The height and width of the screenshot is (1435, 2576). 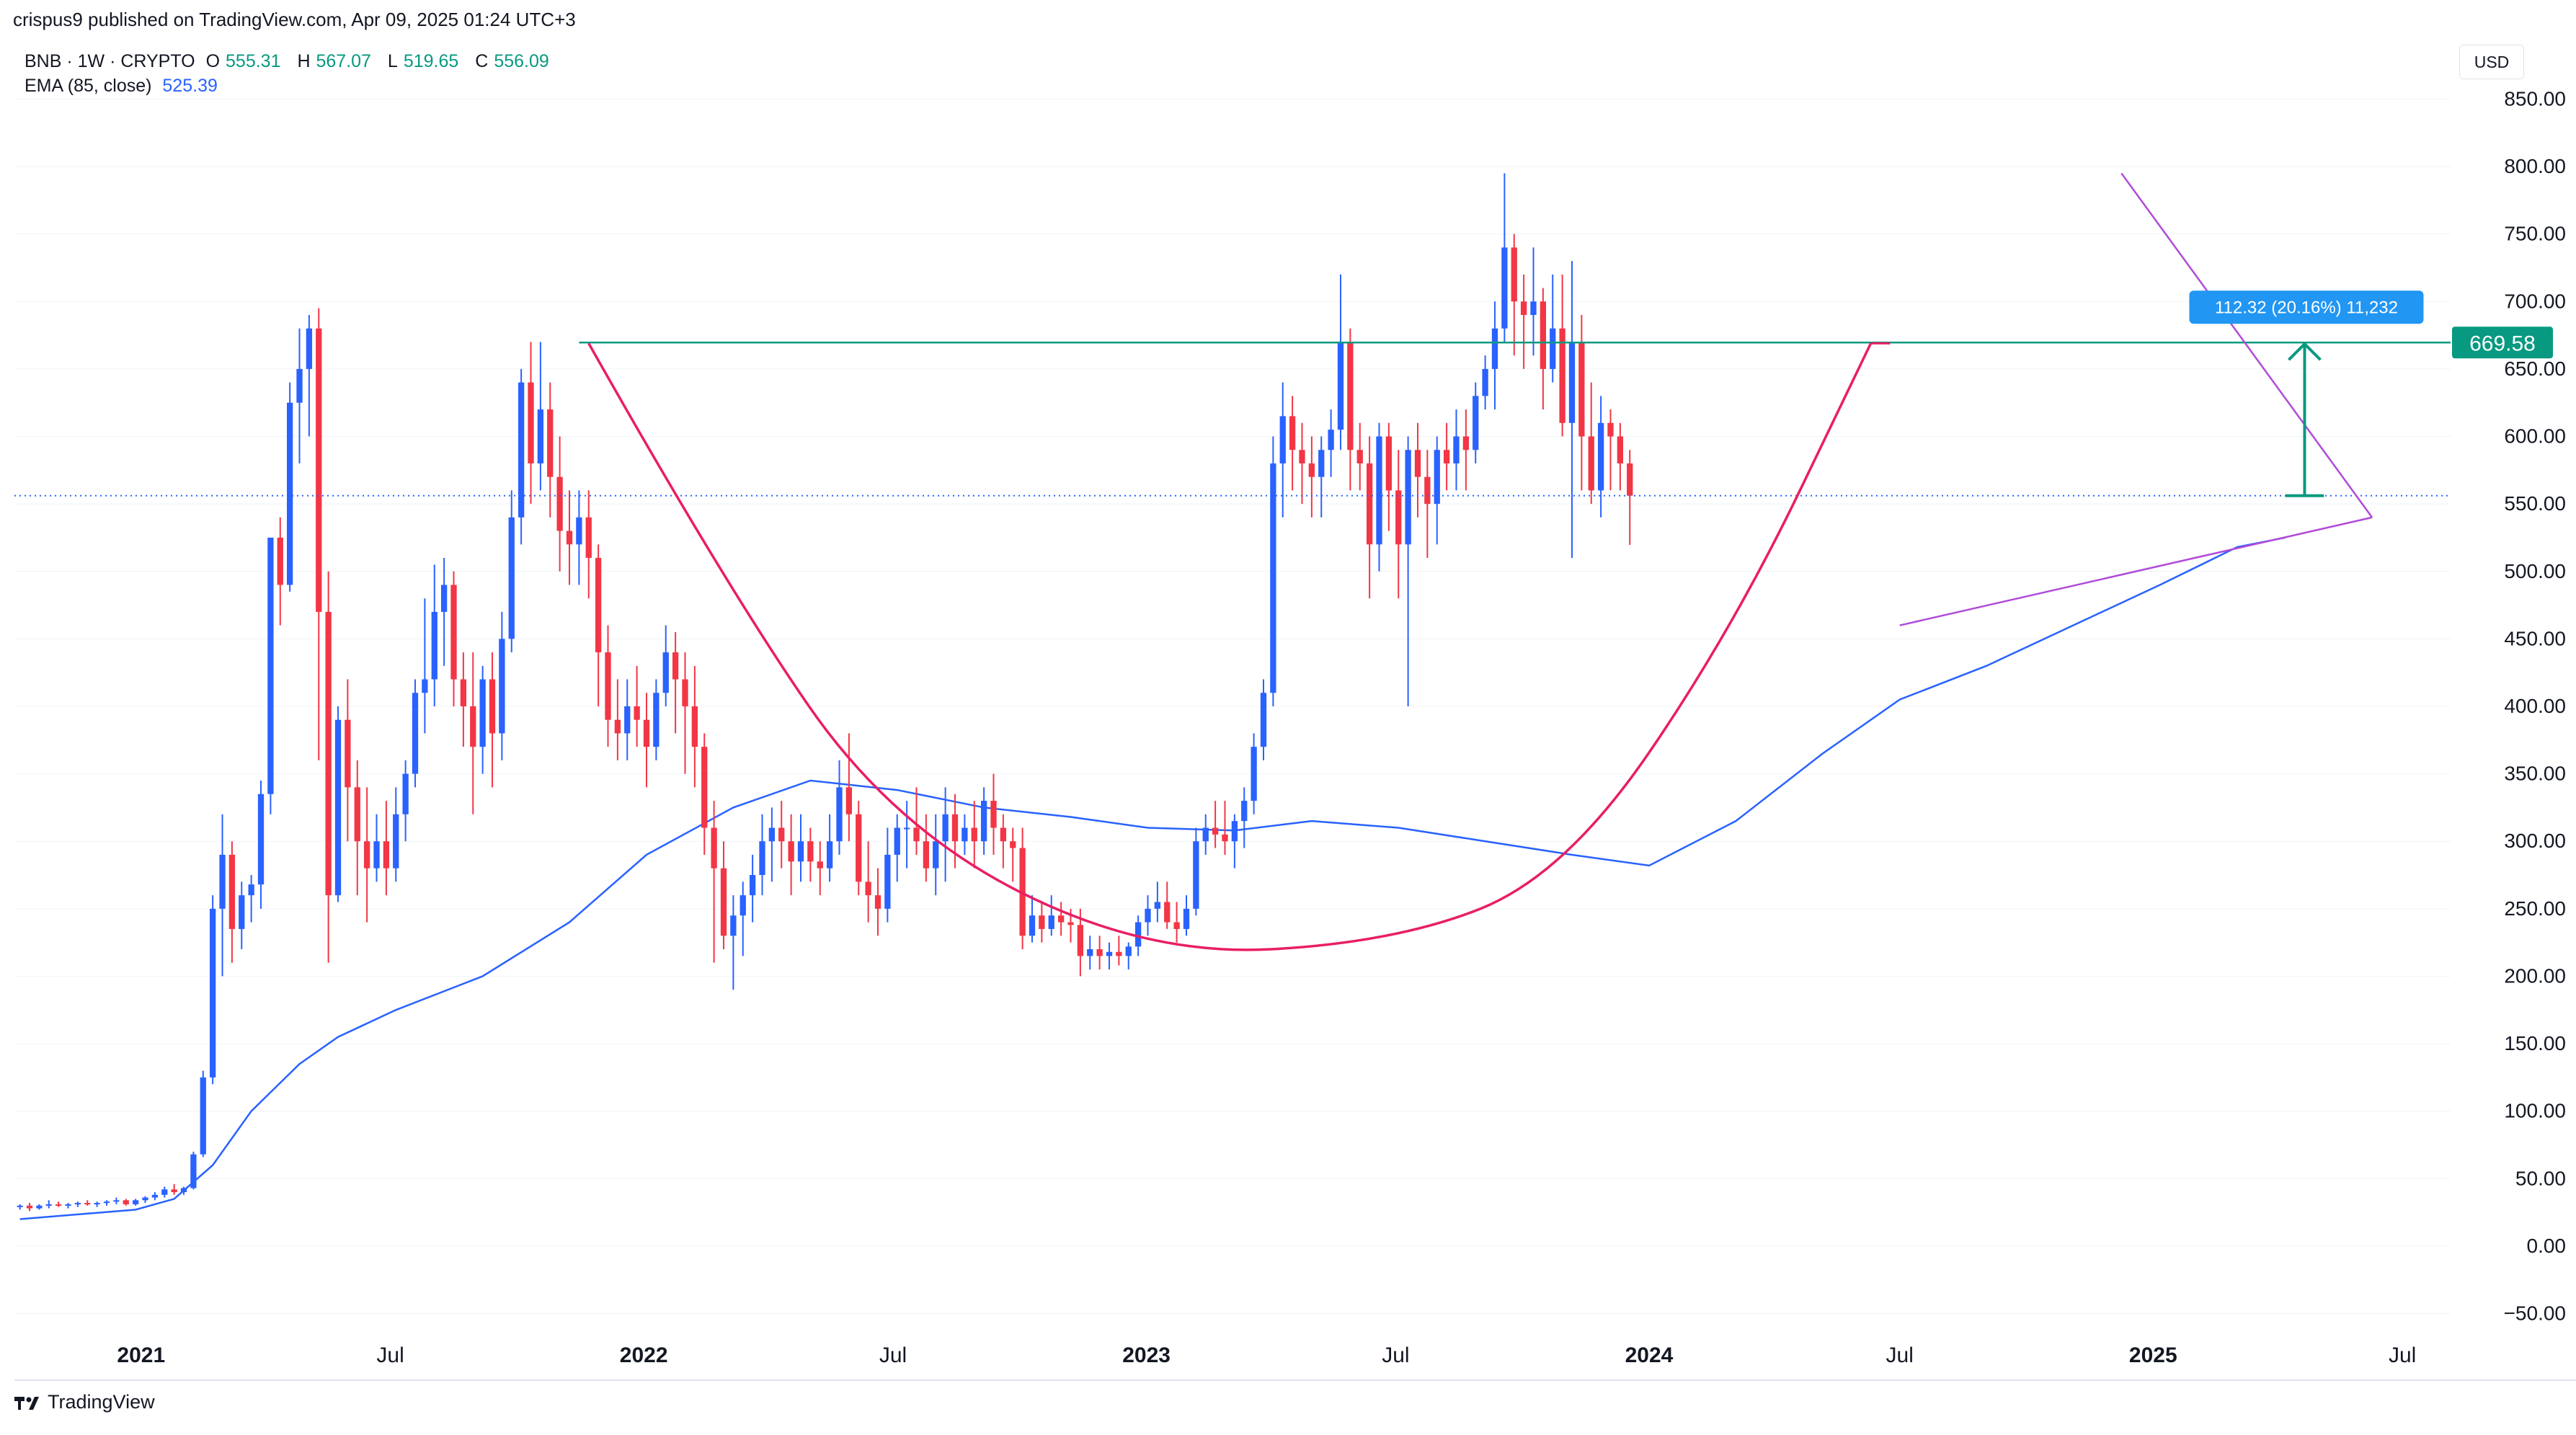 I want to click on resistance-price-tag, so click(x=2502, y=342).